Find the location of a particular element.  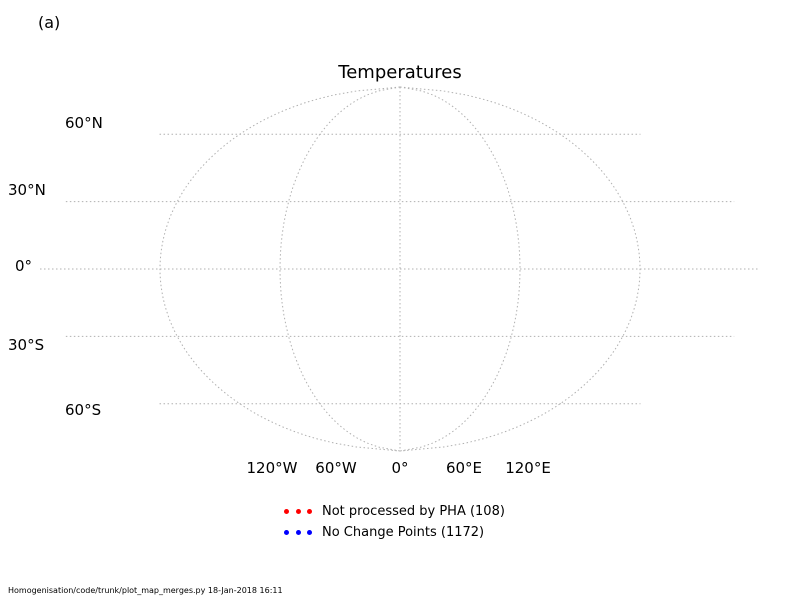

map-title: Temperatures is located at coordinates (400, 72).